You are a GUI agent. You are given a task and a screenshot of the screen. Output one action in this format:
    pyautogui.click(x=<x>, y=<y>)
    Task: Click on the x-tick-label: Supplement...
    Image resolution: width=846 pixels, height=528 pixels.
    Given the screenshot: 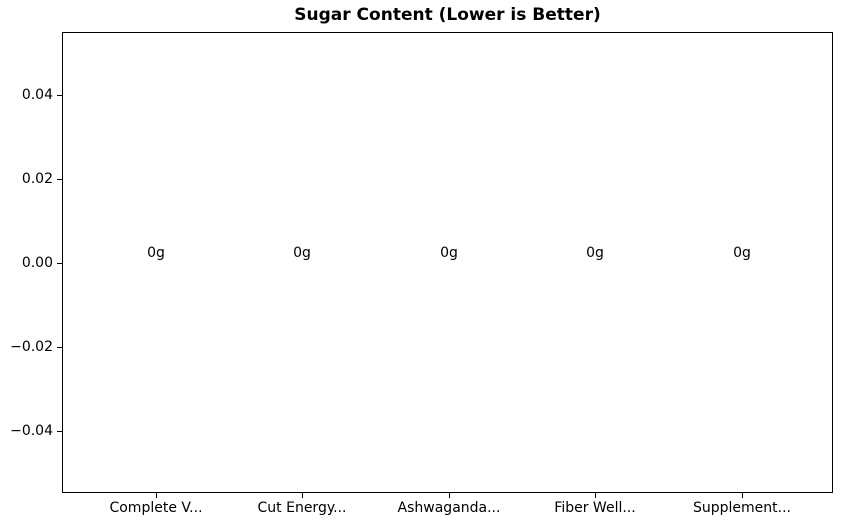 What is the action you would take?
    pyautogui.click(x=742, y=508)
    